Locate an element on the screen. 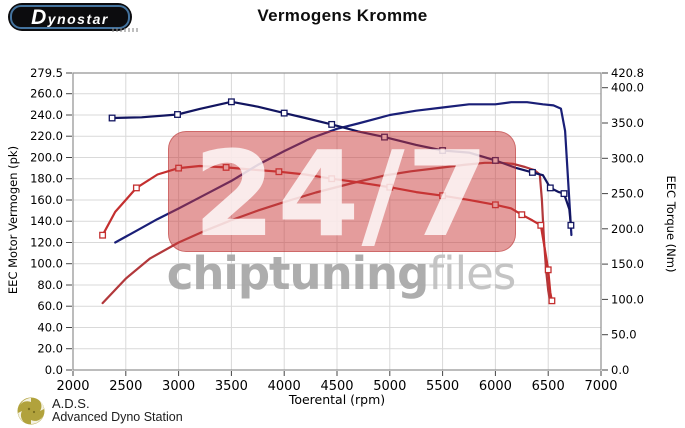 The height and width of the screenshot is (428, 685). svg-text: 220.0 is located at coordinates (46, 136).